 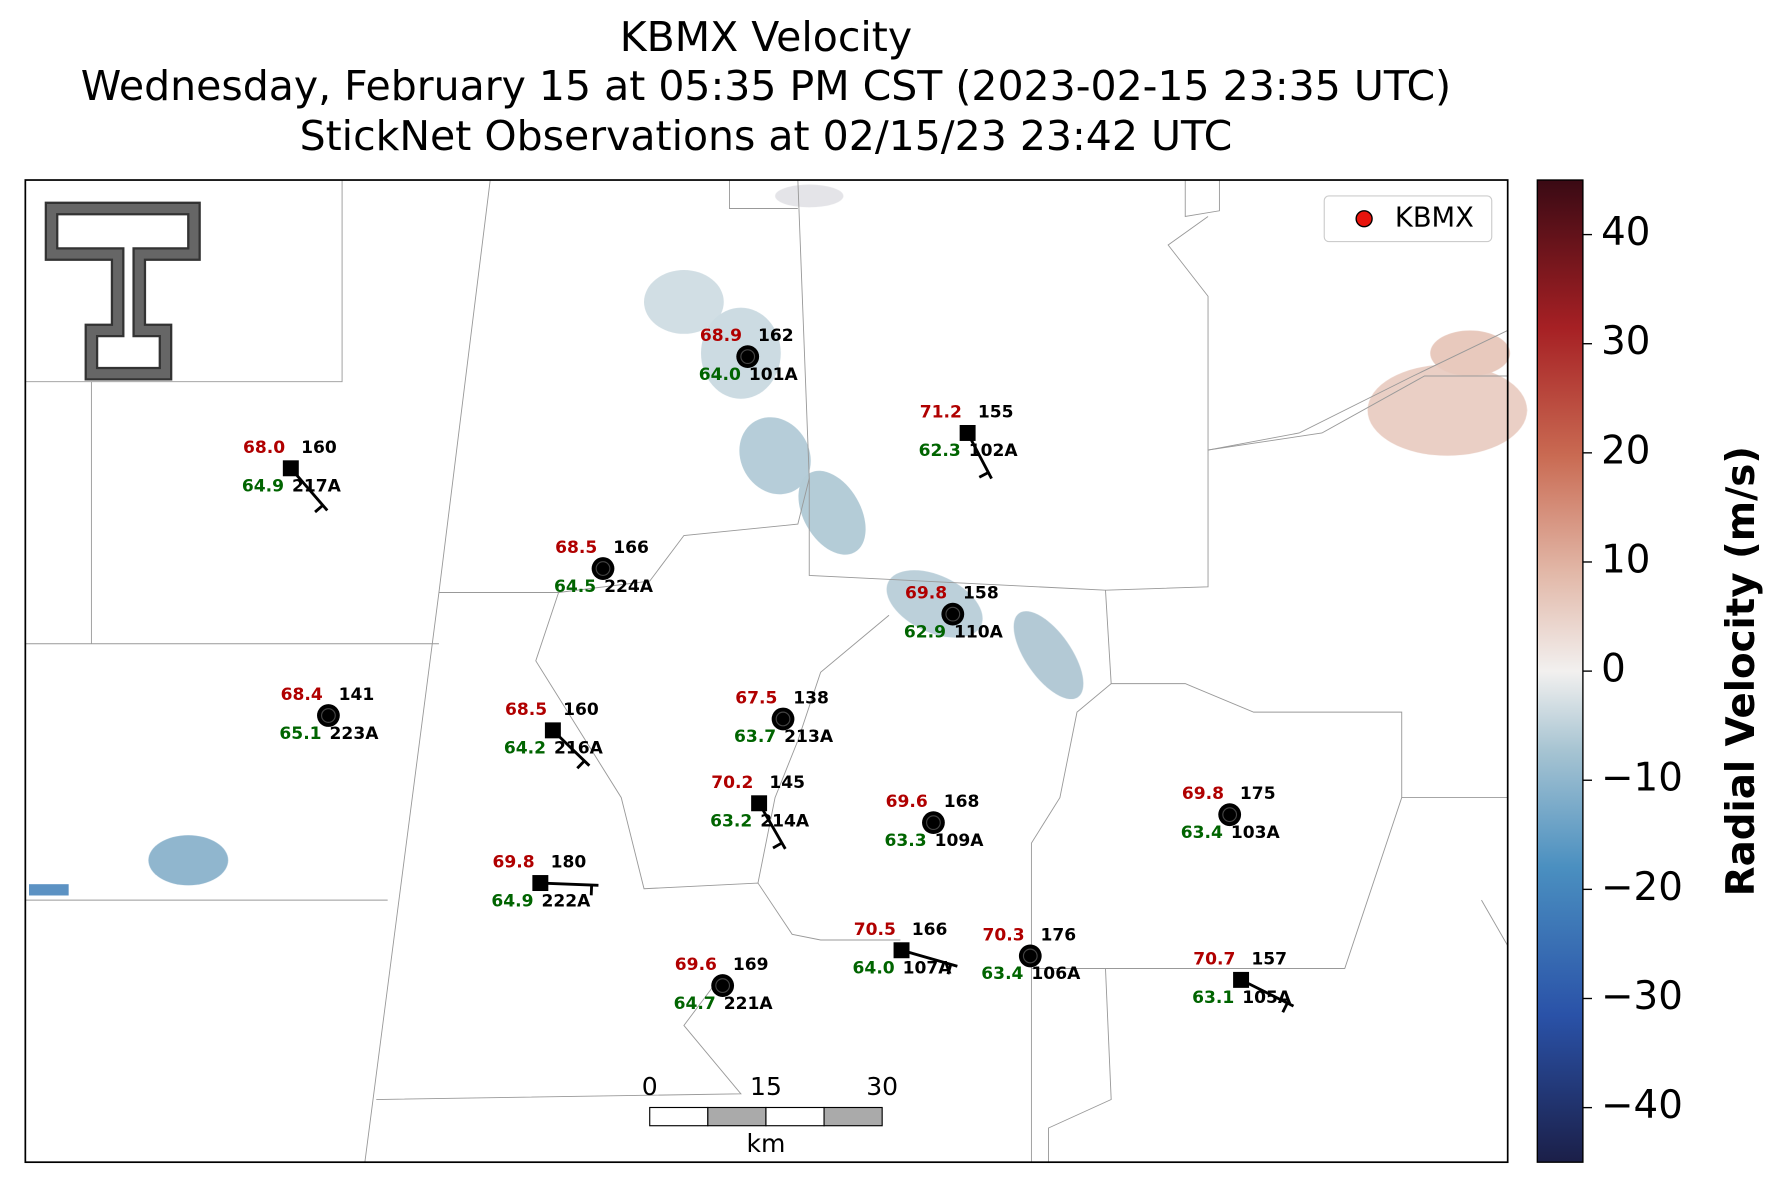 I want to click on station-id: 214A, so click(x=785, y=822).